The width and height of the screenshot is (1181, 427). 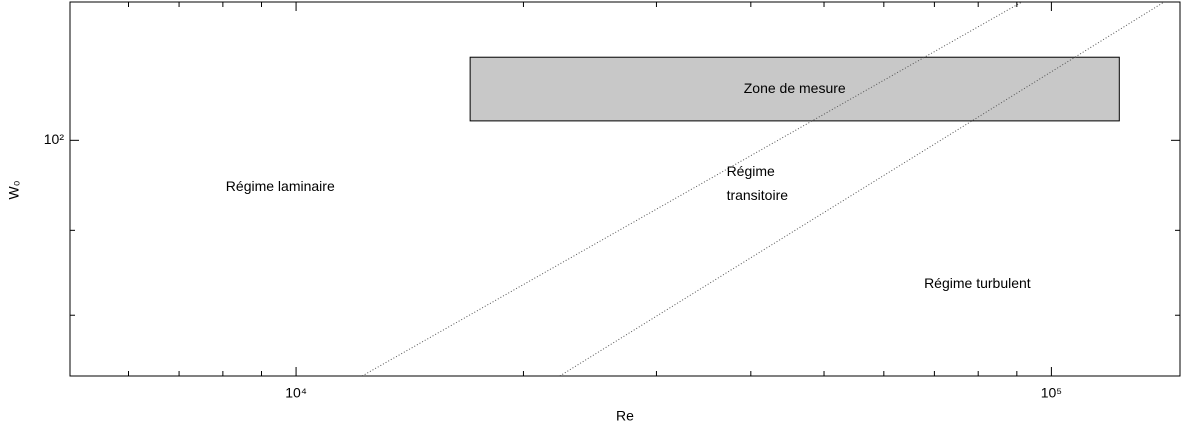 I want to click on y-axis-label: W₀, so click(x=14, y=189).